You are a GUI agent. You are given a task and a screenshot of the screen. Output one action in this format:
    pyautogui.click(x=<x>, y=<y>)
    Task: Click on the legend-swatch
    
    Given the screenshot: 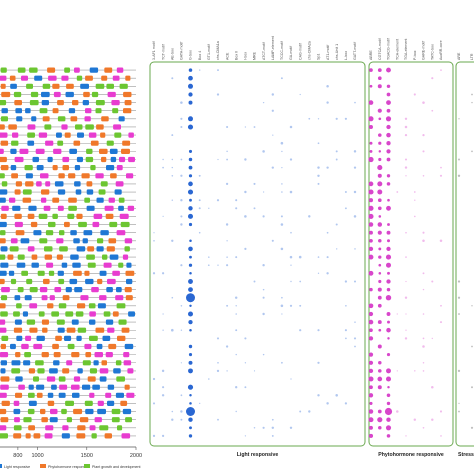 What is the action you would take?
    pyautogui.click(x=43, y=466)
    